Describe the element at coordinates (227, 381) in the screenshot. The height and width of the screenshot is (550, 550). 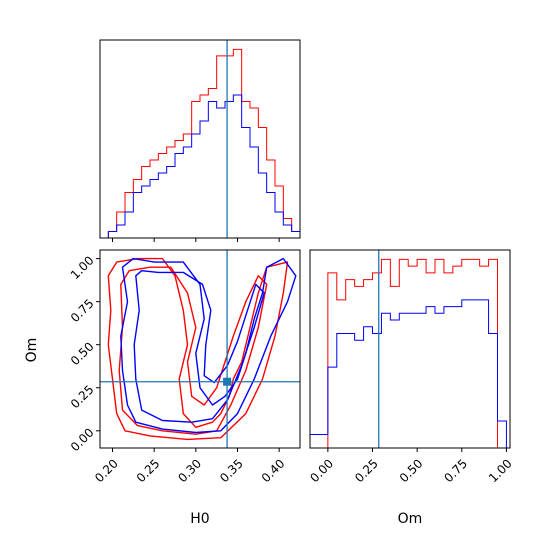
I see `truth-marker` at that location.